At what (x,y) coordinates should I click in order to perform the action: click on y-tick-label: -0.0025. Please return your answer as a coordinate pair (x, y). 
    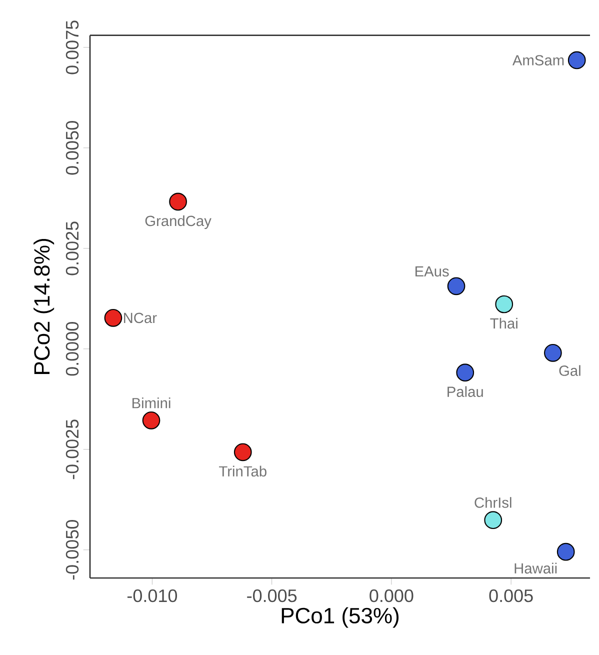
    Looking at the image, I should click on (72, 450).